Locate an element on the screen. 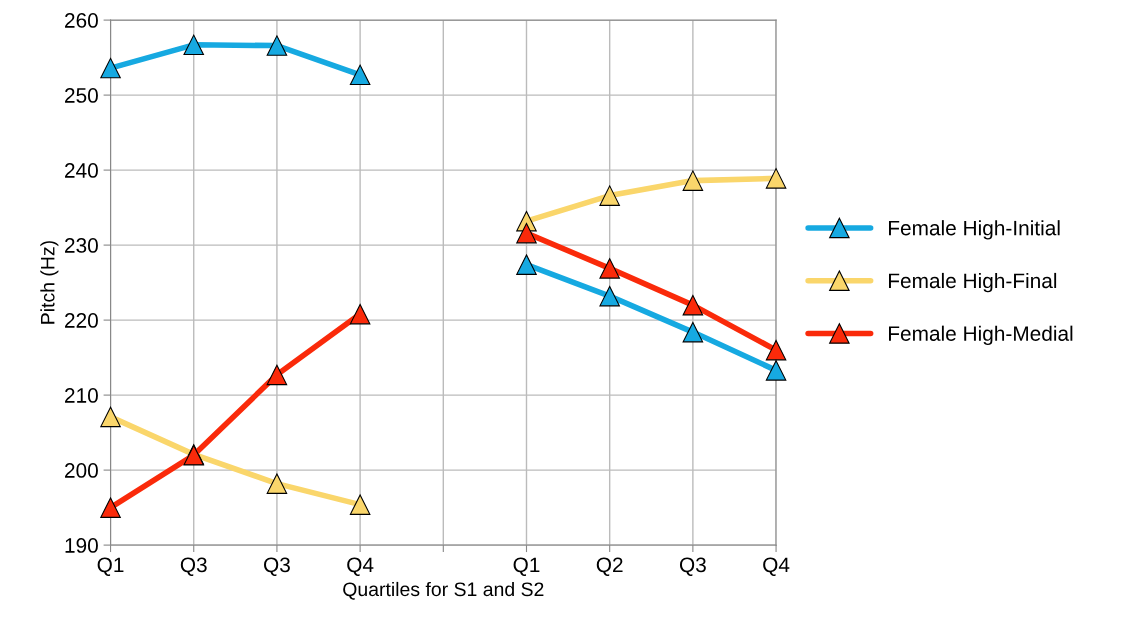  x-tick-label: Q2 is located at coordinates (609, 566).